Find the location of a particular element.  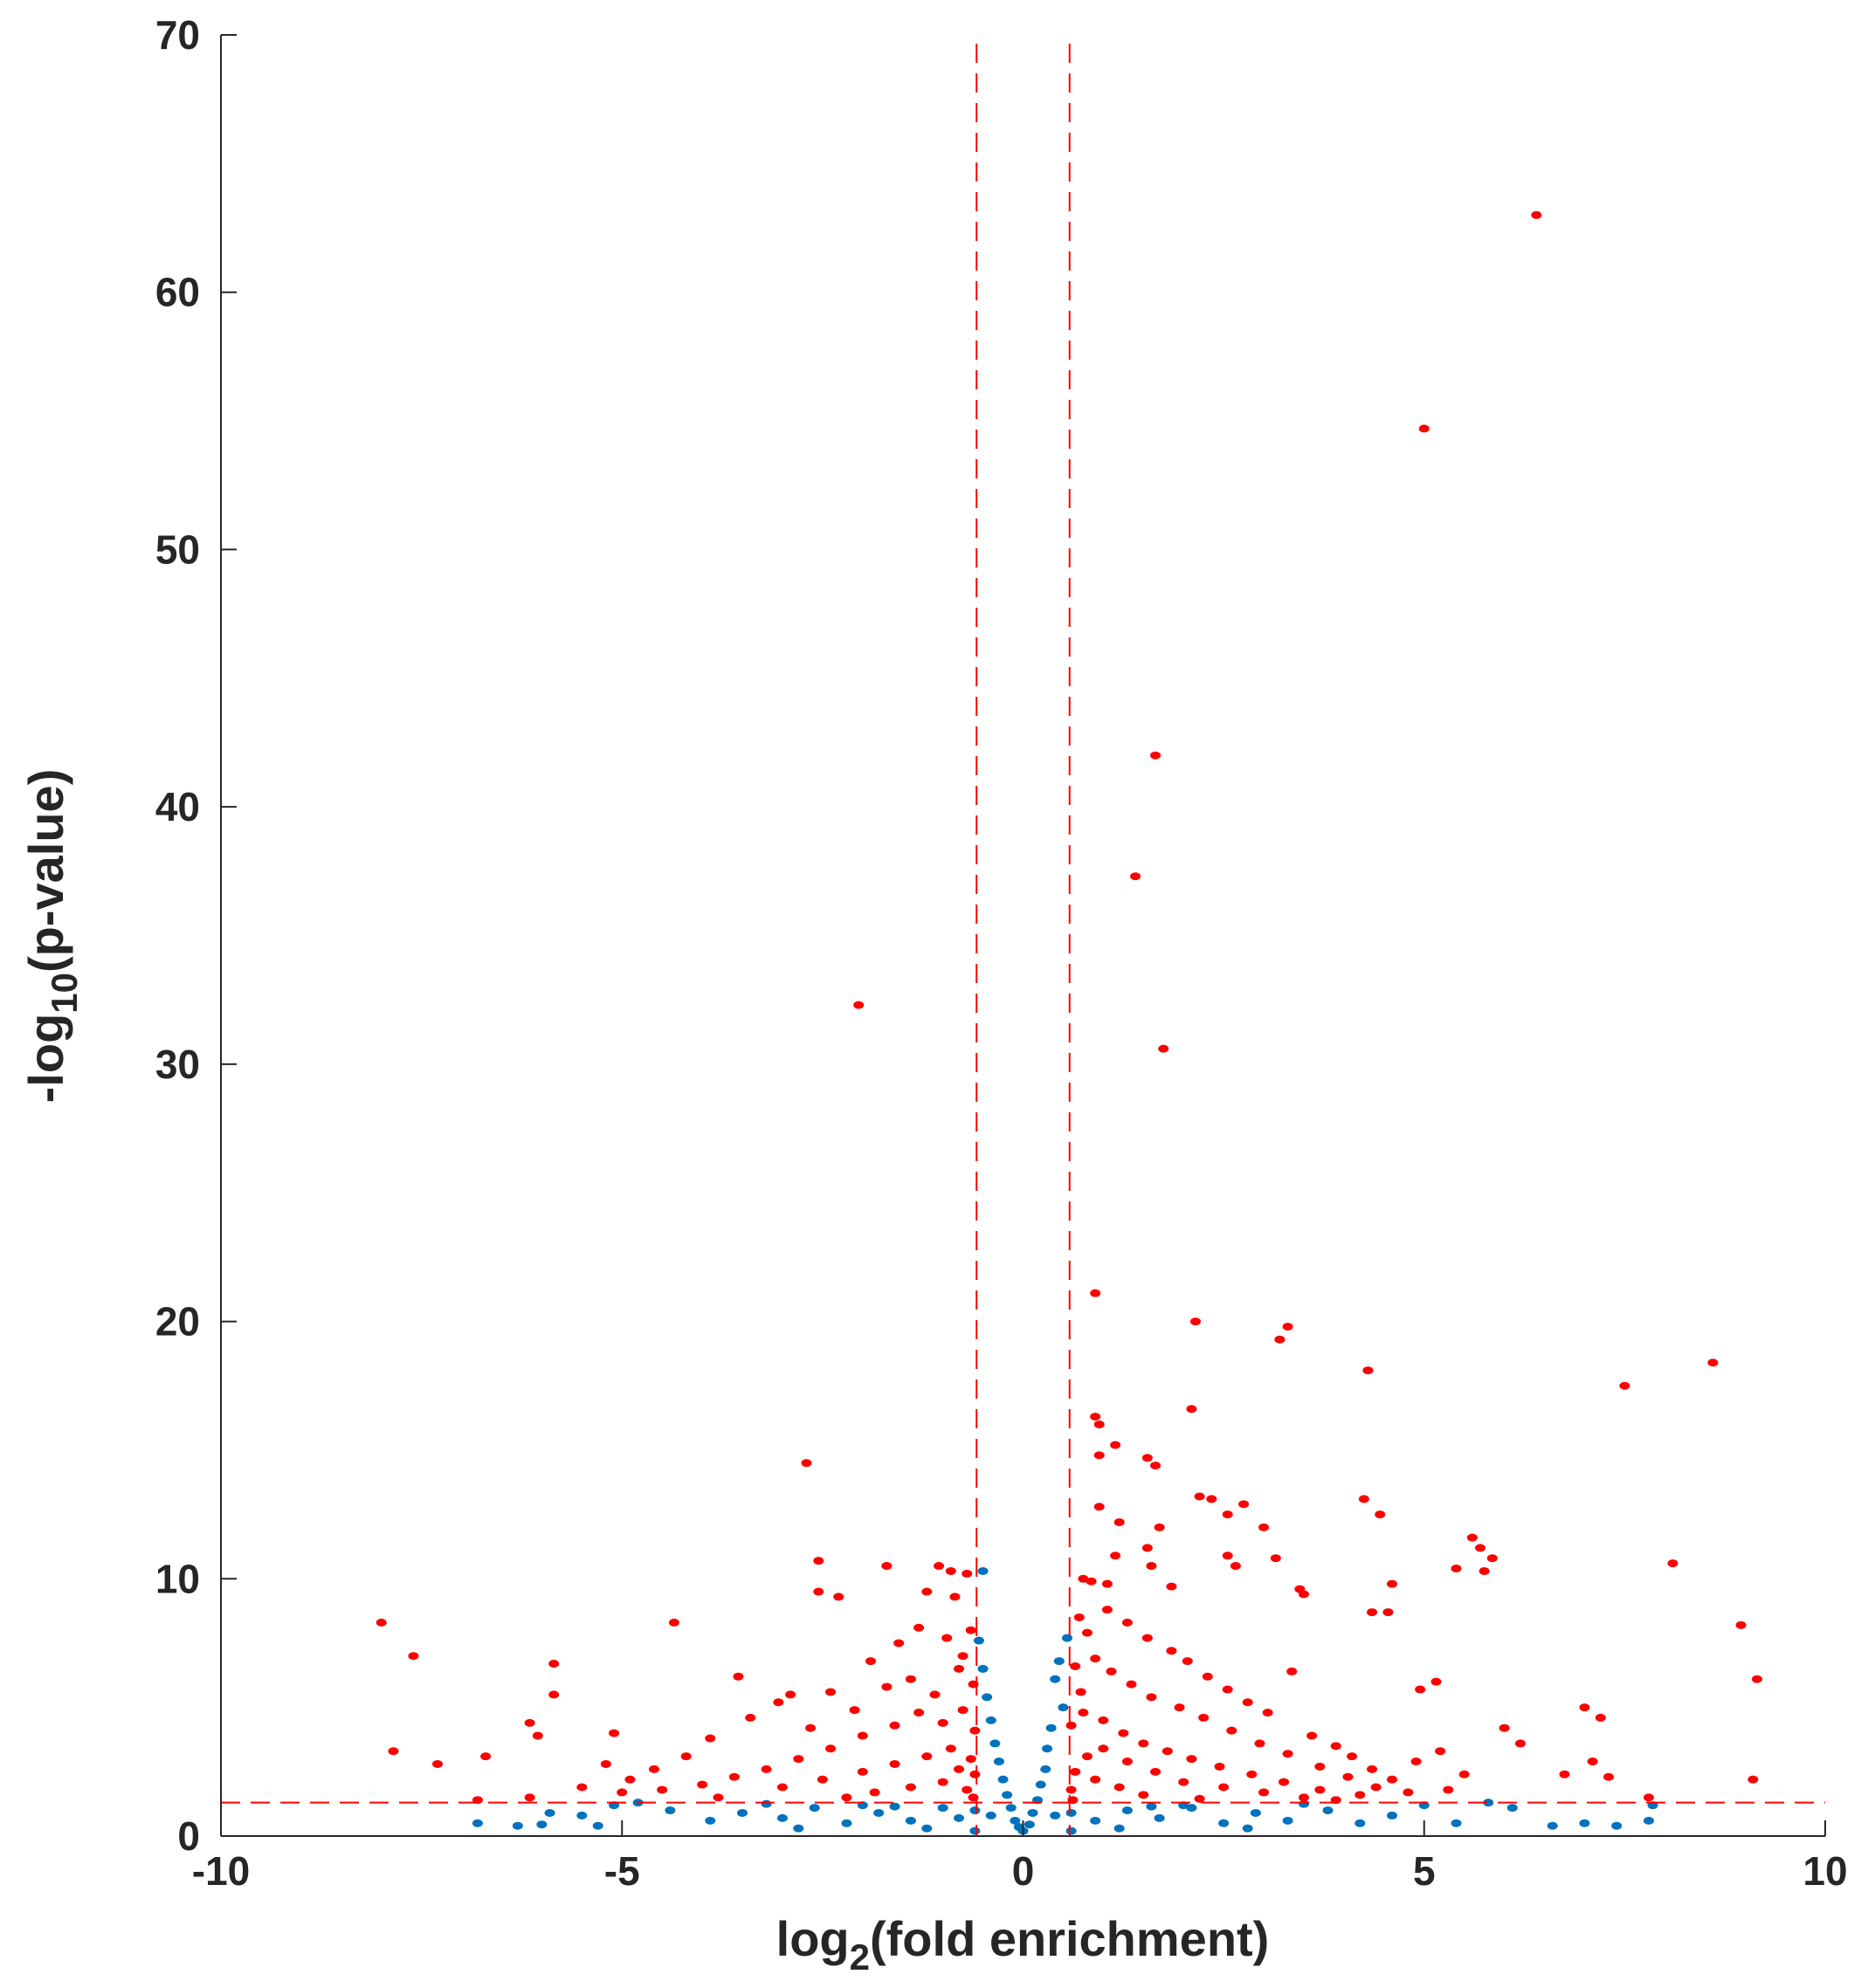

y-tick-label: 50 is located at coordinates (178, 549).